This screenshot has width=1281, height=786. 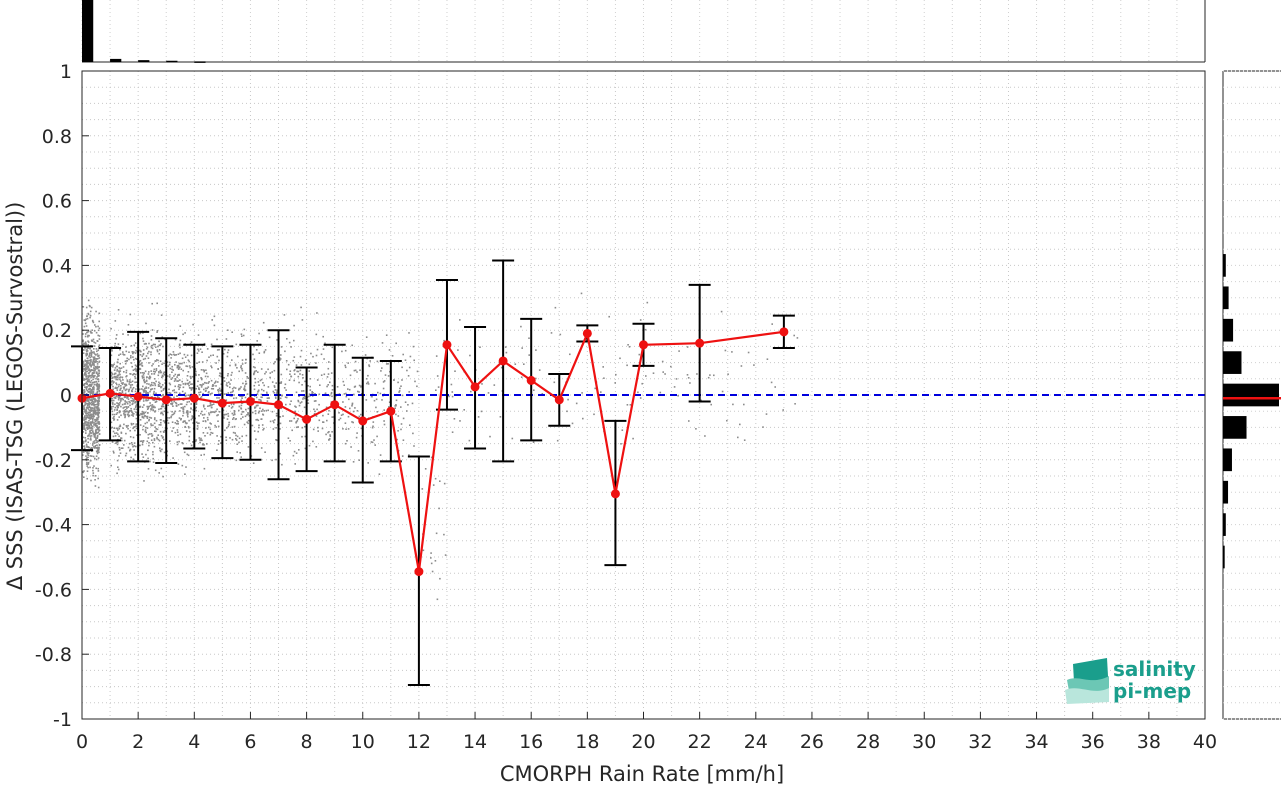 What do you see at coordinates (57, 331) in the screenshot?
I see `y-tick-label: 0.2` at bounding box center [57, 331].